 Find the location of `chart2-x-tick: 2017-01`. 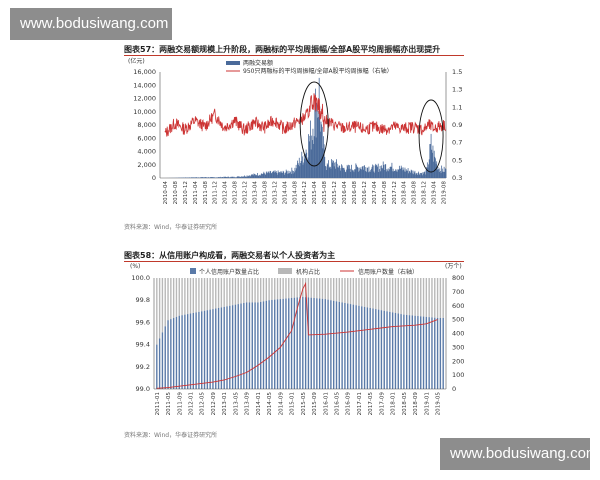

chart2-x-tick: 2017-01 is located at coordinates (360, 404).